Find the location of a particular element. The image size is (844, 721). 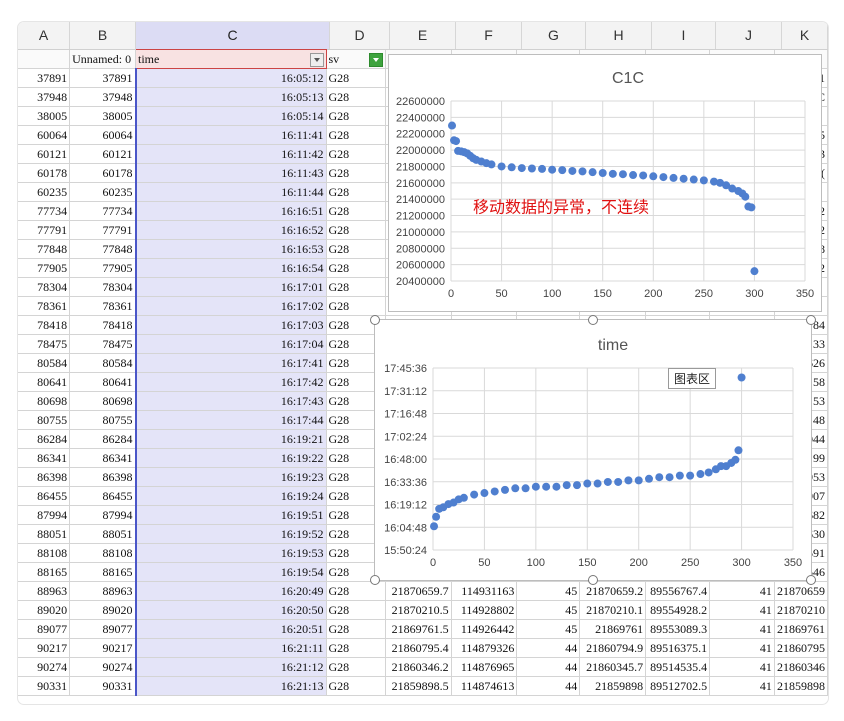

cell-c: 16:20:49 is located at coordinates (230, 591).